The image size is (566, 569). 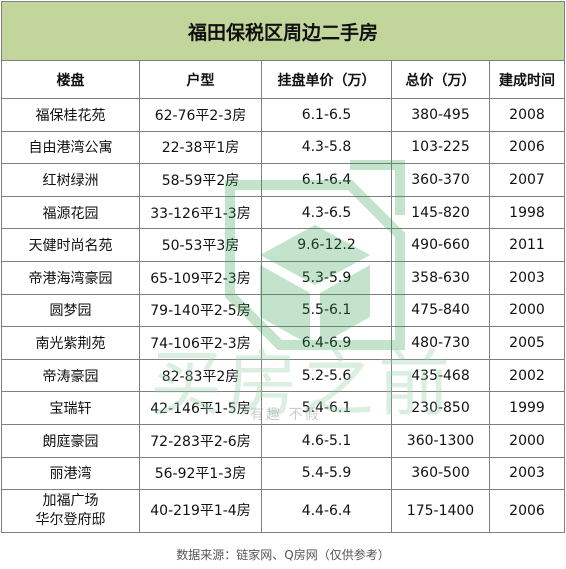 What do you see at coordinates (527, 180) in the screenshot?
I see `cell-year: 2007` at bounding box center [527, 180].